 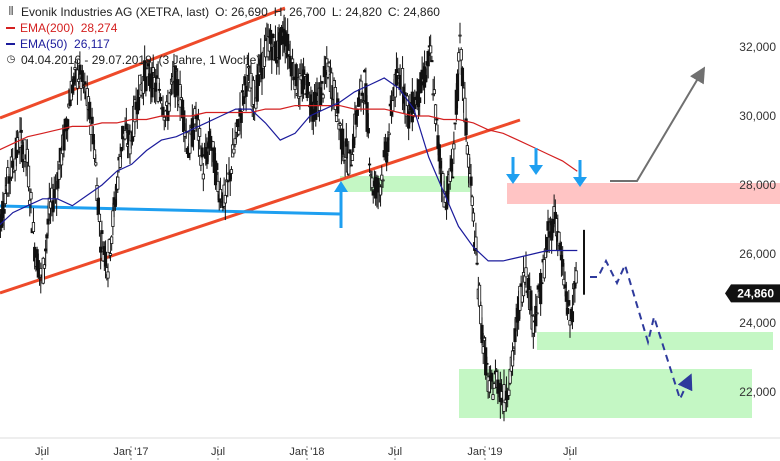 I want to click on bearish-scenario-arrow, so click(x=641, y=330).